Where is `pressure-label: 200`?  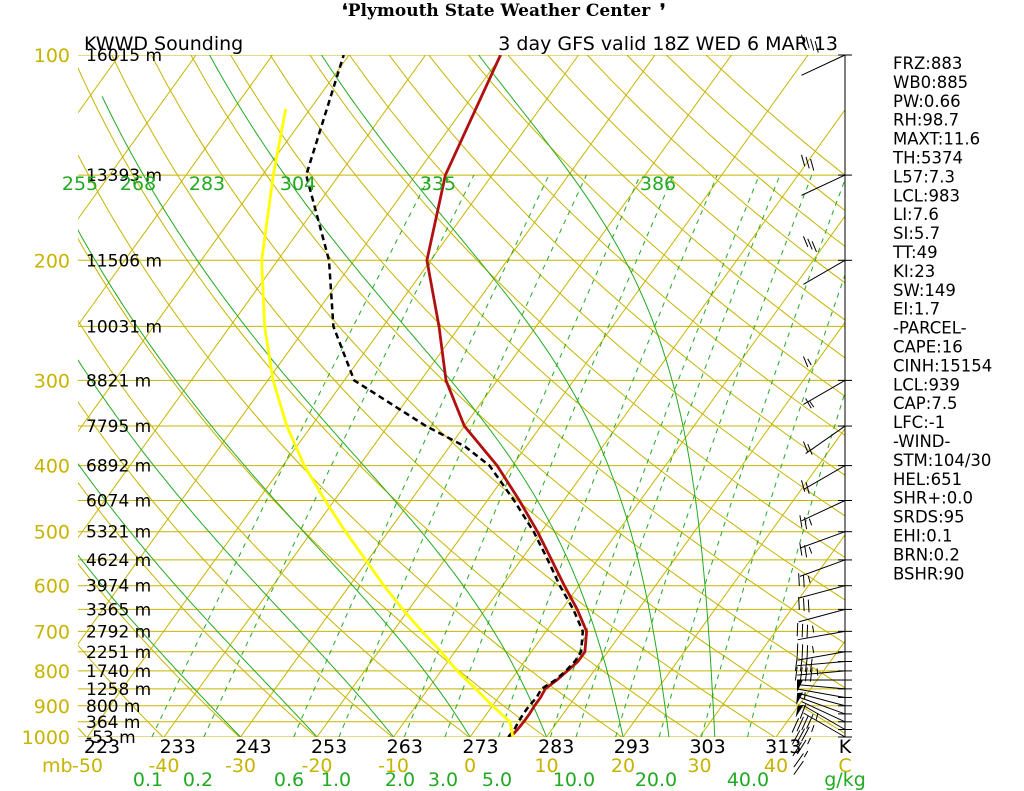 pressure-label: 200 is located at coordinates (52, 261).